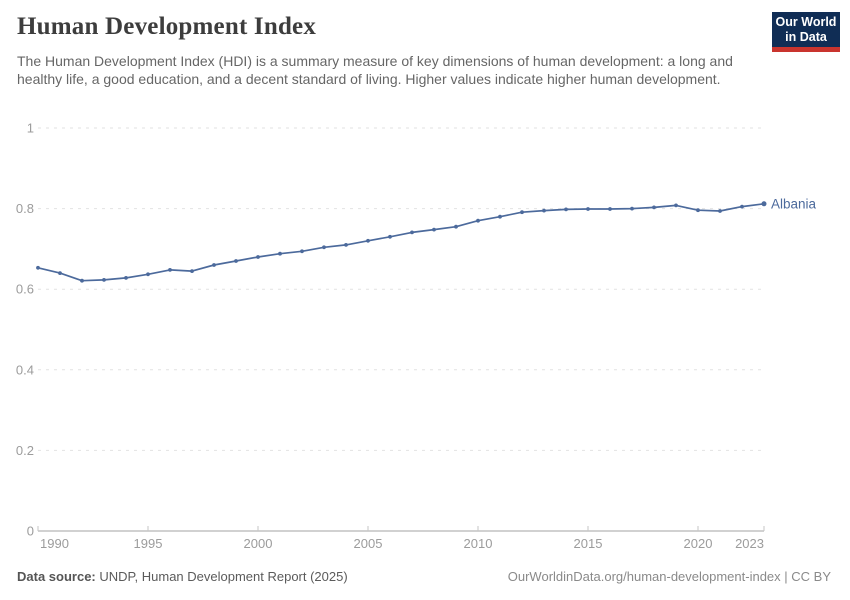  Describe the element at coordinates (30, 128) in the screenshot. I see `y-tick-label: 1` at that location.